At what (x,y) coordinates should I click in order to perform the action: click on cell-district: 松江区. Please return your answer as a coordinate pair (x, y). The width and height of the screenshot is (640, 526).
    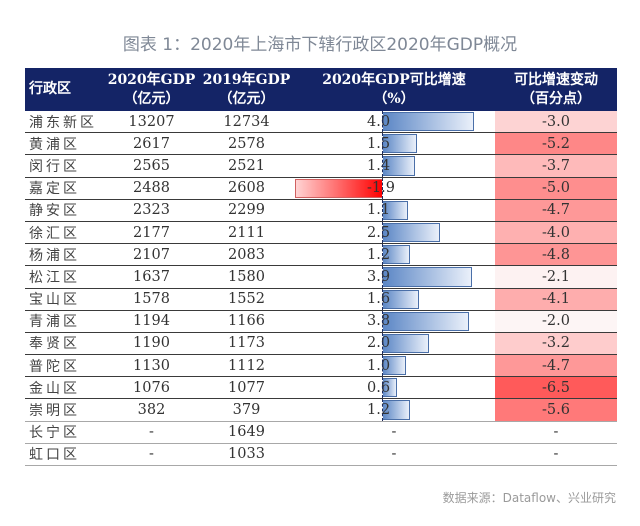
    Looking at the image, I should click on (54, 277).